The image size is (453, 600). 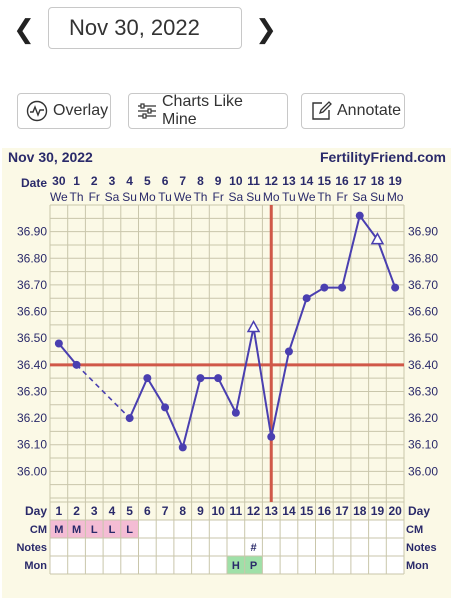 What do you see at coordinates (50, 157) in the screenshot?
I see `chart-date: Nov 30, 2022` at bounding box center [50, 157].